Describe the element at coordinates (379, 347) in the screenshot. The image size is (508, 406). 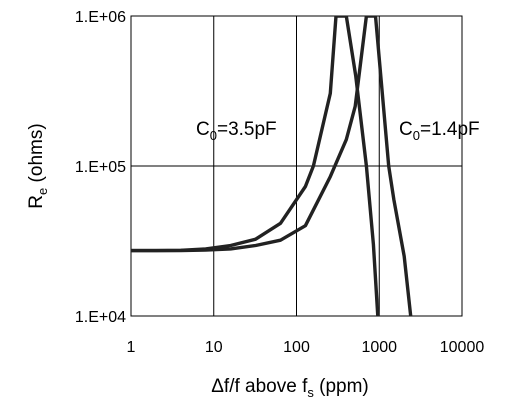
I see `x-tick-label-1000: 1000` at that location.